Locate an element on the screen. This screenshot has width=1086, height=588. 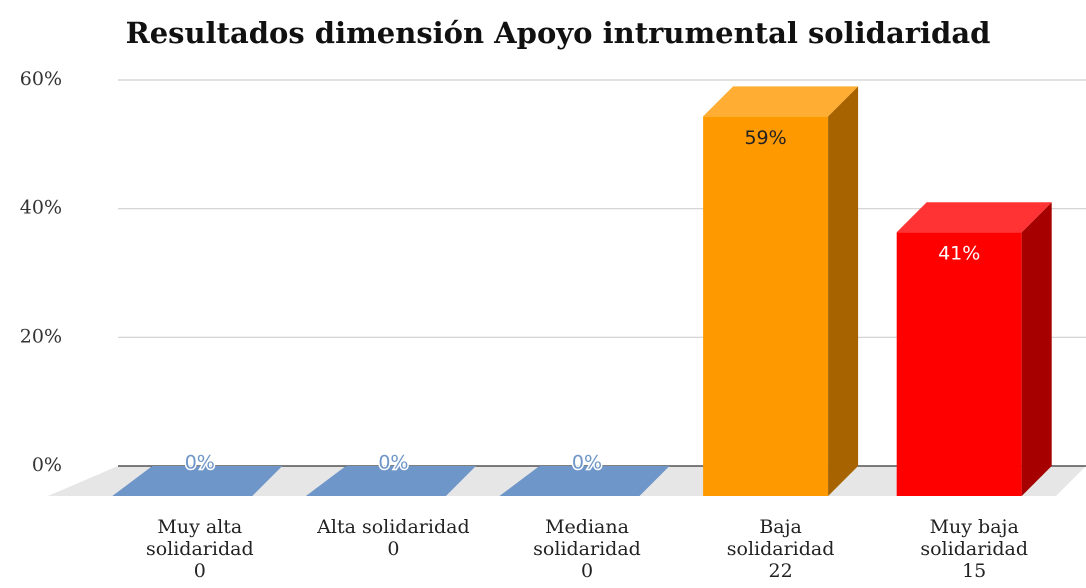
x-tick-label: Baja solidaridad 22 is located at coordinates (780, 549).